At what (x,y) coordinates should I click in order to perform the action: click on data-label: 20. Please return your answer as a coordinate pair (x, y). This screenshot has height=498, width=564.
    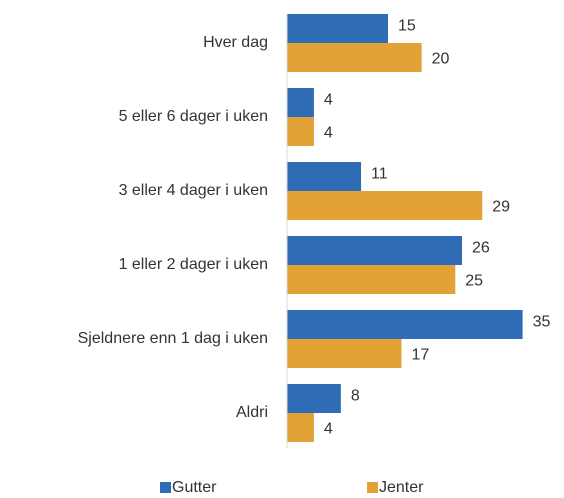
    Looking at the image, I should click on (441, 59).